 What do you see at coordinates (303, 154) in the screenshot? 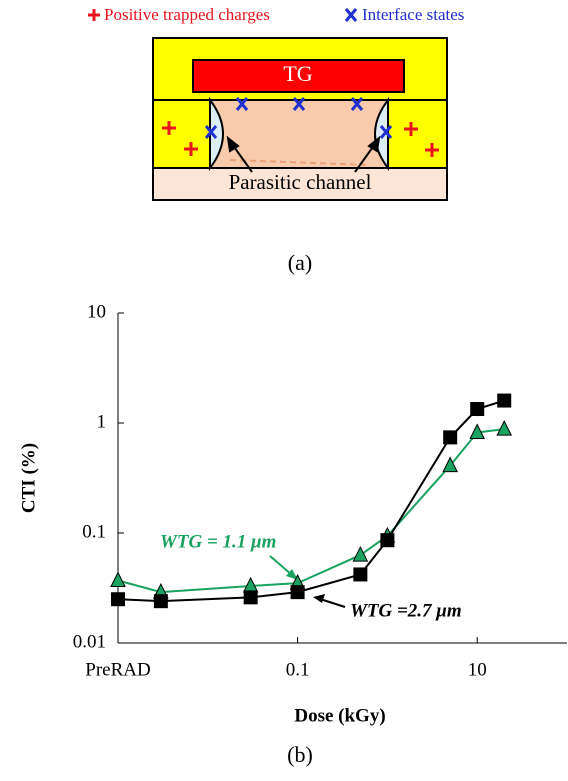
I see `channel-arrows` at bounding box center [303, 154].